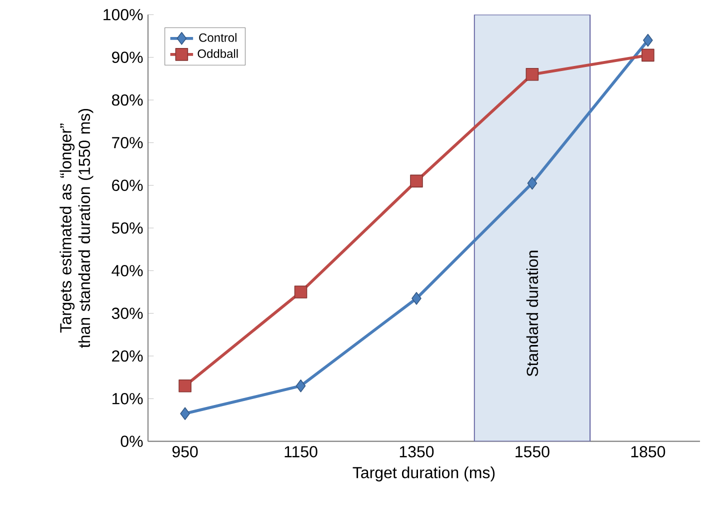 The image size is (709, 512). Describe the element at coordinates (127, 185) in the screenshot. I see `y-tick-label: 60%` at that location.